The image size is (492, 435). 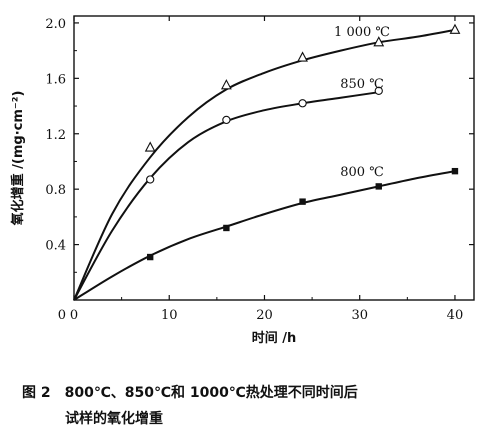 I want to click on series-labels: 1 000 ℃ 850 ℃ 800 ℃, so click(x=362, y=102).